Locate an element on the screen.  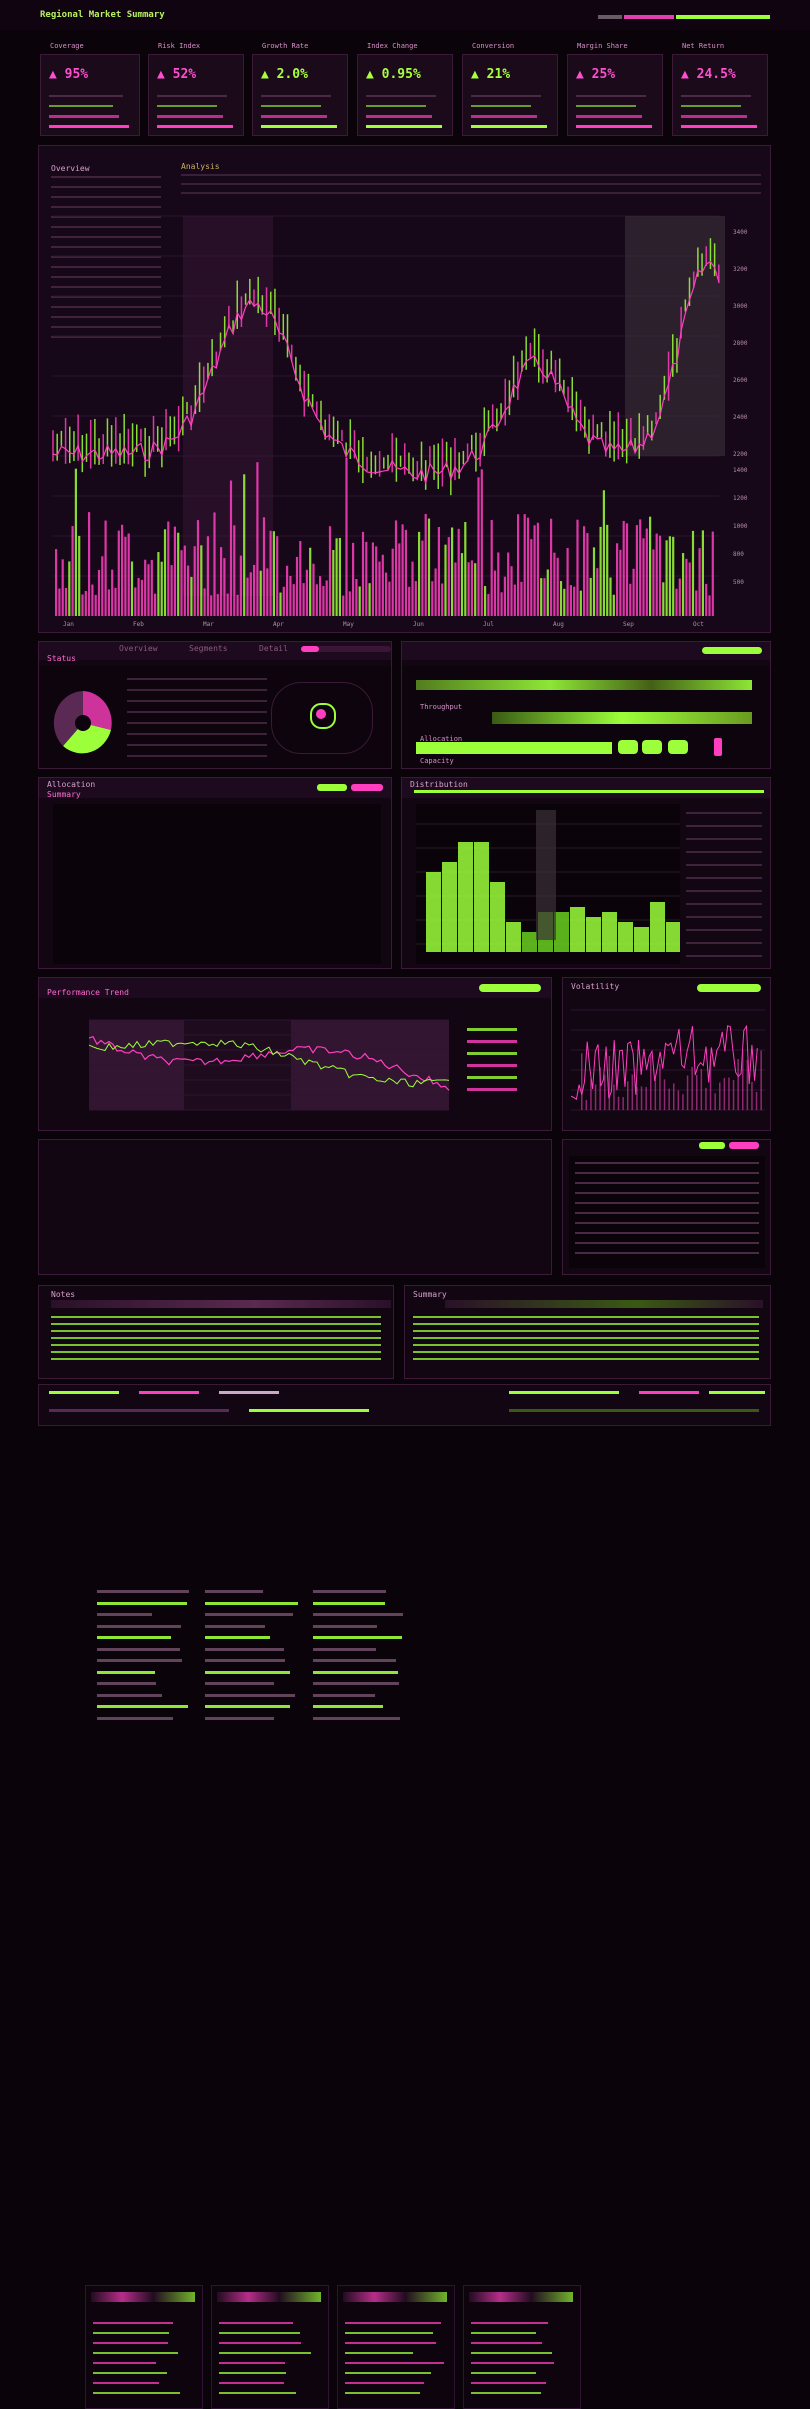
kpi-progress is located at coordinates (195, 126).